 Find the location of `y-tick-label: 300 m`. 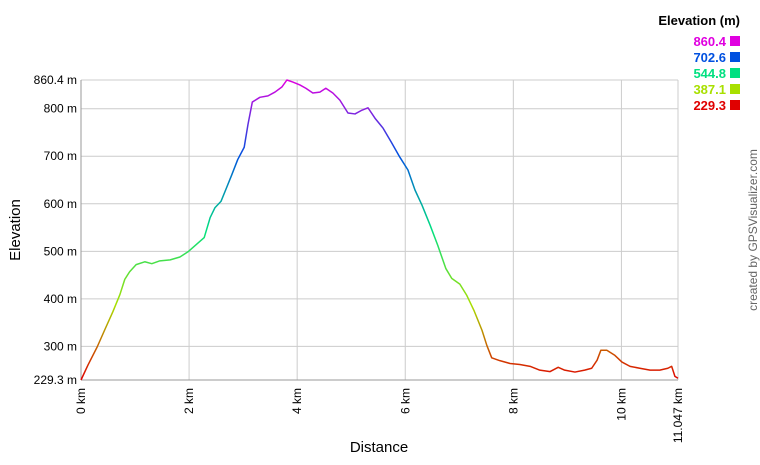

y-tick-label: 300 m is located at coordinates (60, 346).